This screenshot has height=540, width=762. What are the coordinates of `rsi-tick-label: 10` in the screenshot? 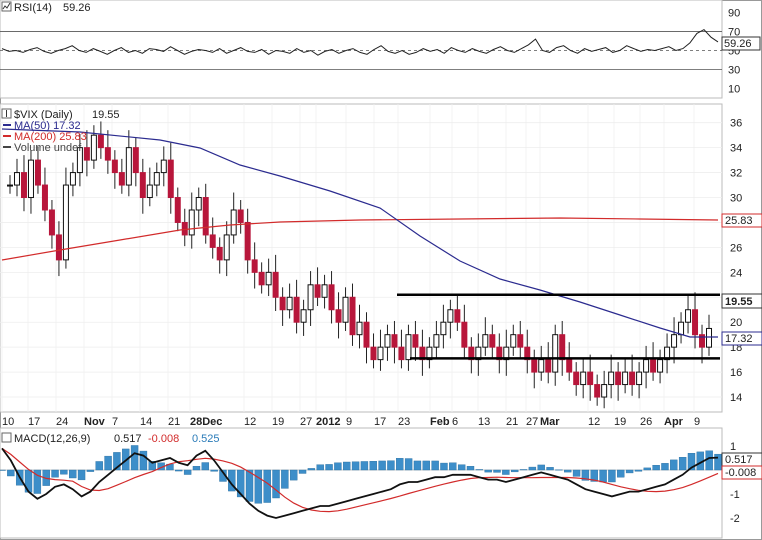 It's located at (734, 89).